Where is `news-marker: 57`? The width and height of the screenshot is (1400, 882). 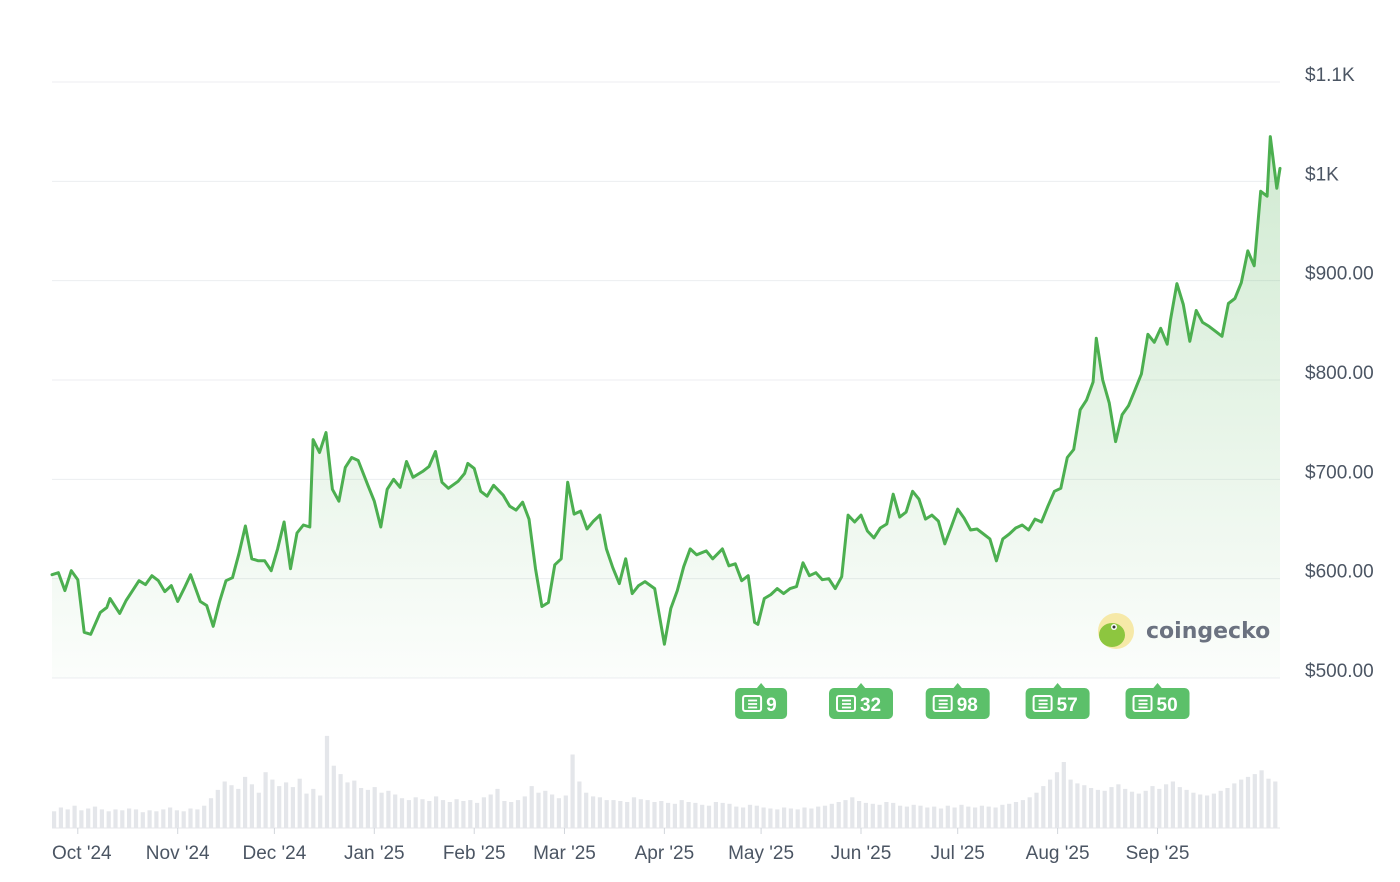 news-marker: 57 is located at coordinates (1057, 701).